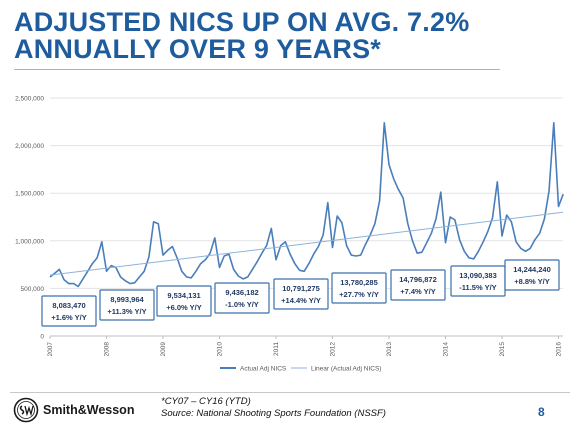  What do you see at coordinates (242, 22) in the screenshot?
I see `title-line-1: ADJUSTED NICS UP ON AVG. 7.2%` at bounding box center [242, 22].